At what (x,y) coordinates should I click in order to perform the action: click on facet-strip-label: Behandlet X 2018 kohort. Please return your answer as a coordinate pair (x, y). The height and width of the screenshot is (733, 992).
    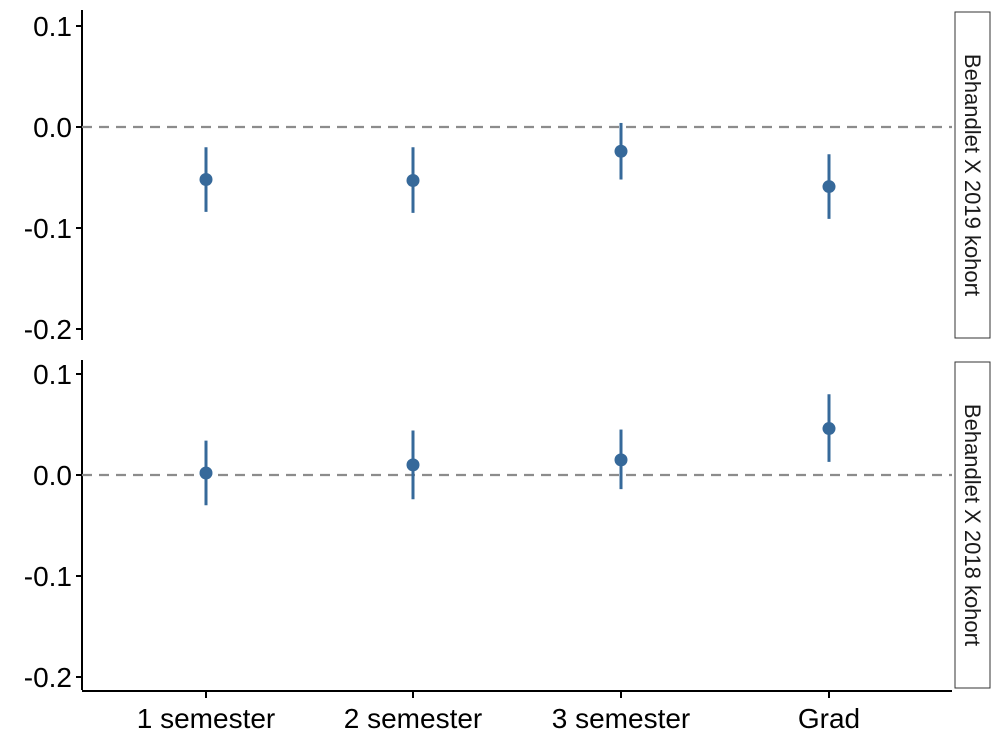
    Looking at the image, I should click on (972, 525).